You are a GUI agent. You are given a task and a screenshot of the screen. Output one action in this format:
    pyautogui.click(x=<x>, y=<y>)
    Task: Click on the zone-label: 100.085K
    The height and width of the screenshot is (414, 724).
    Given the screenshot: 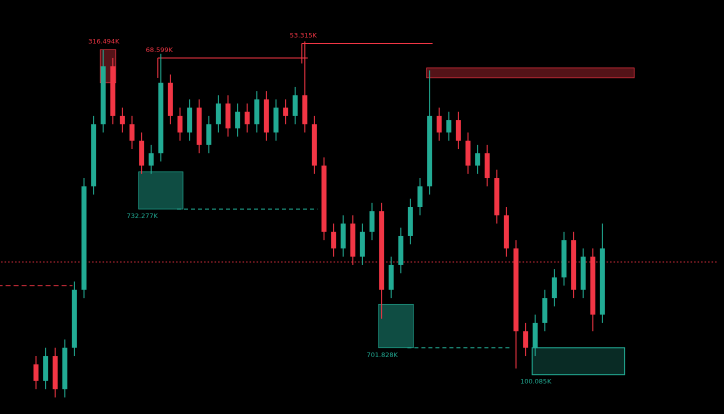 What is the action you would take?
    pyautogui.click(x=536, y=382)
    